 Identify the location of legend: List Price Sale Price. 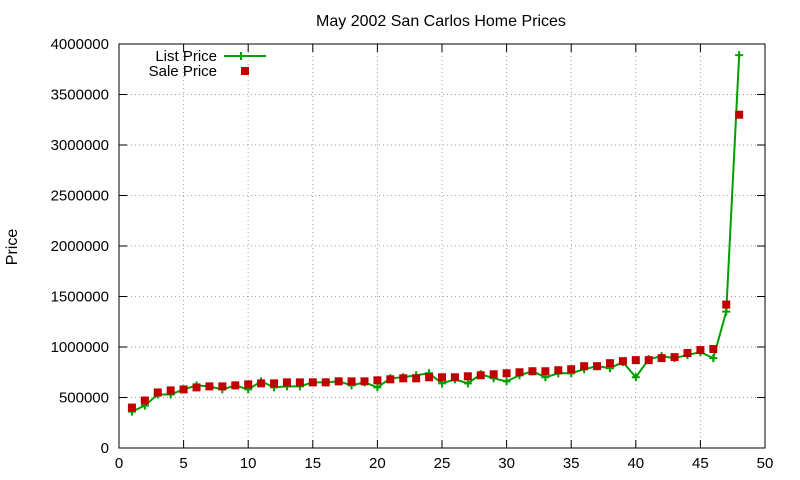
(207, 64).